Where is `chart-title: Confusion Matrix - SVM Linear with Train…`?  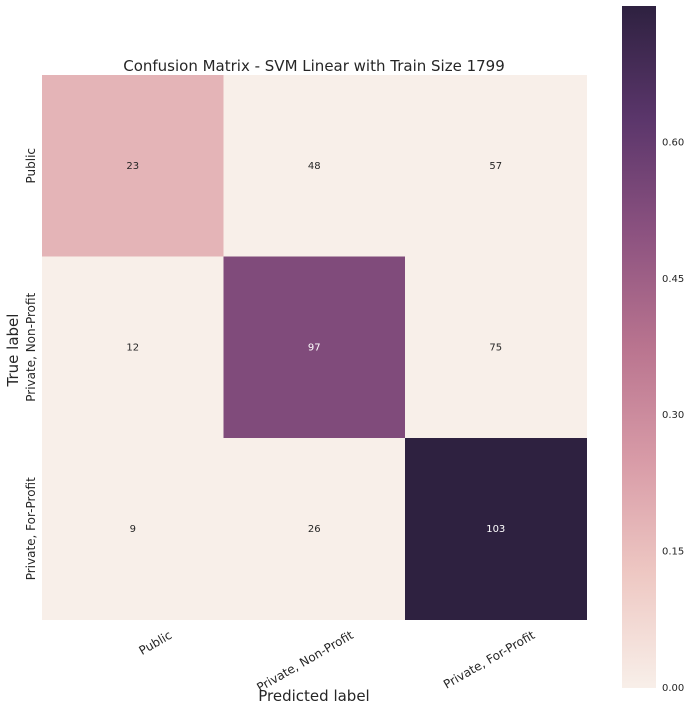
chart-title: Confusion Matrix - SVM Linear with Train… is located at coordinates (314, 66).